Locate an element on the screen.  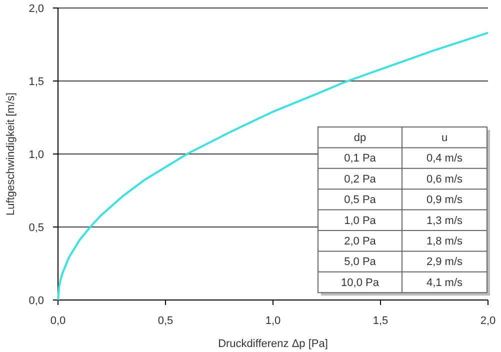
y-axis-title: Luftgeschwindigkeit [m/s] is located at coordinates (11, 154).